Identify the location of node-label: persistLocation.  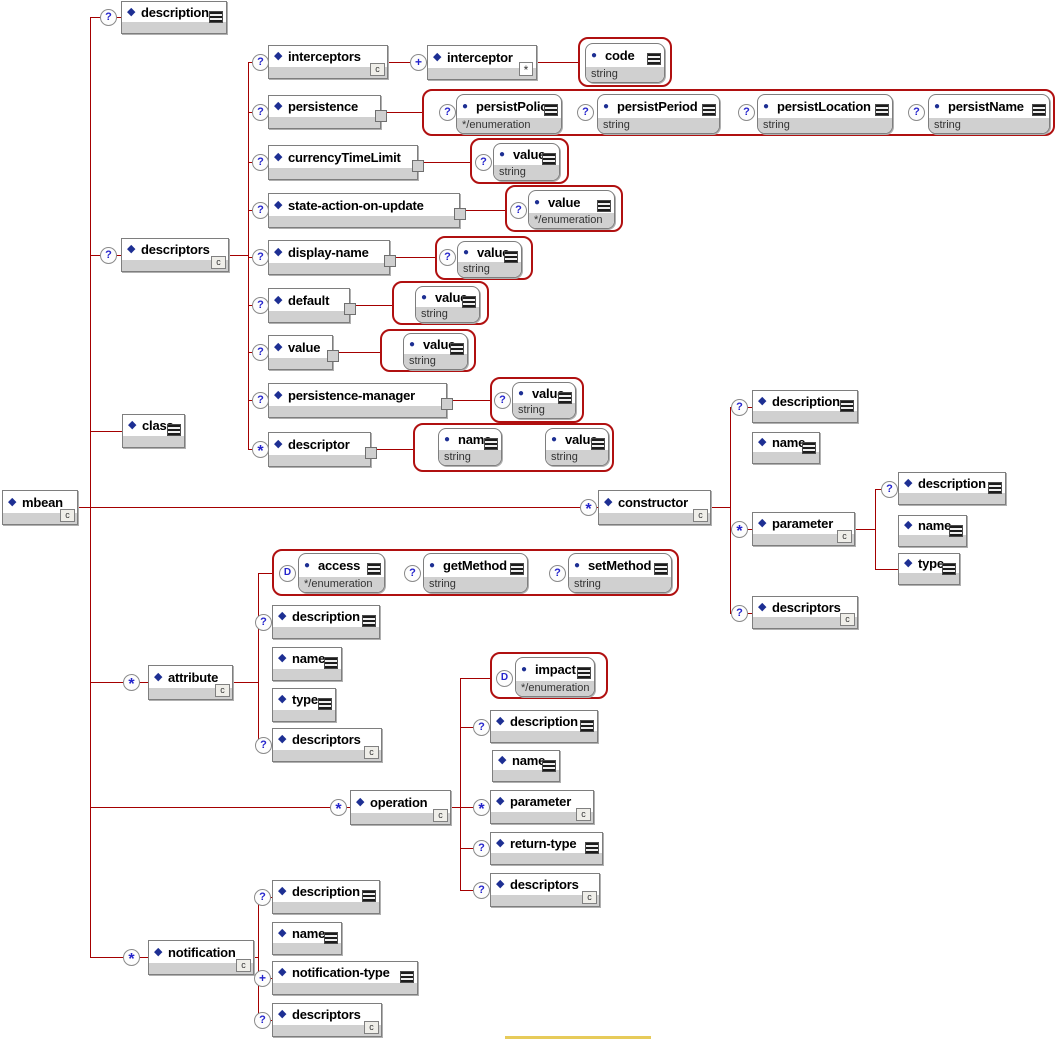
(824, 106).